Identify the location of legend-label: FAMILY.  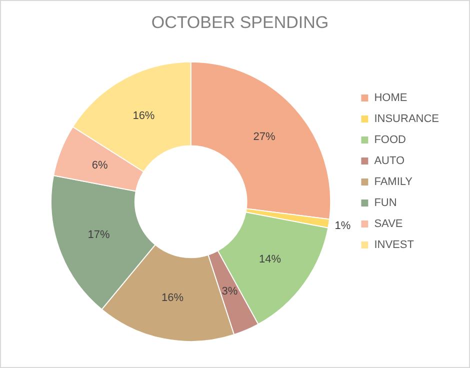
(394, 182).